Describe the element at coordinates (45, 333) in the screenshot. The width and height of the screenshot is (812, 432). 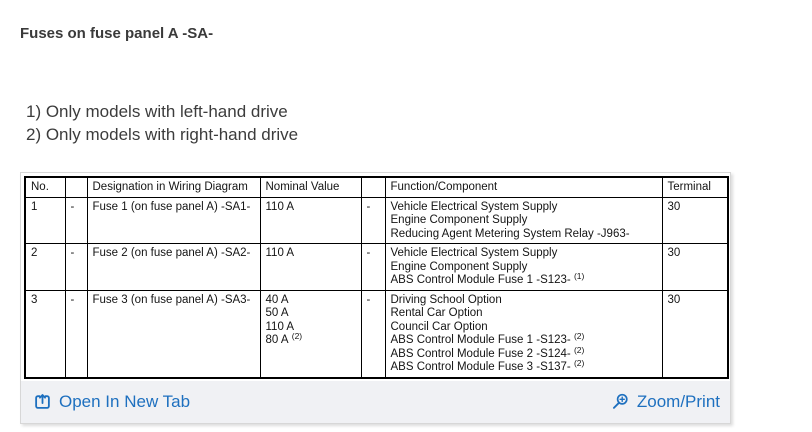
I see `cell-no: 3` at that location.